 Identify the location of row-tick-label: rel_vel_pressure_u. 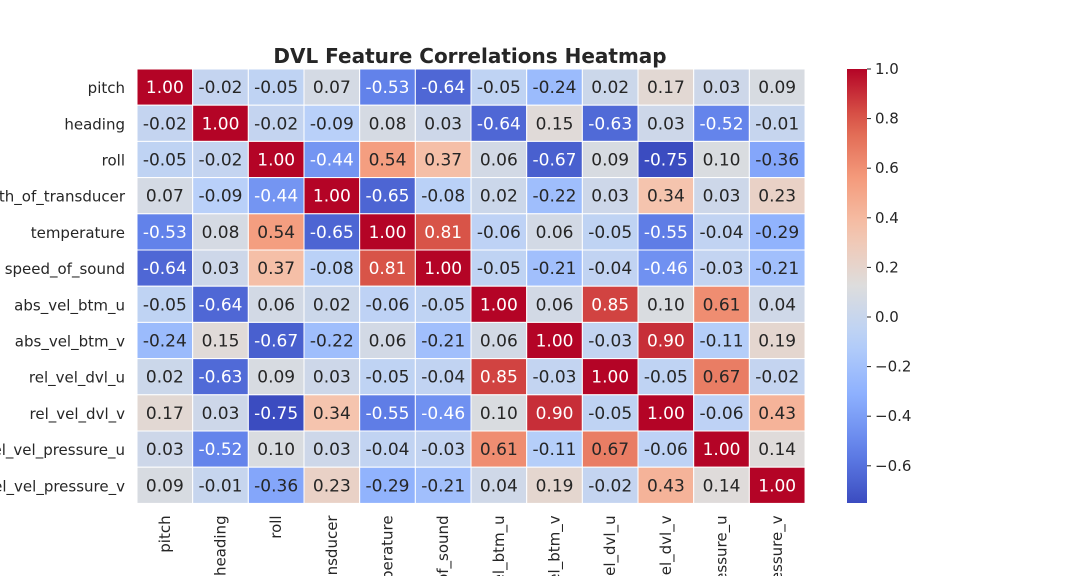
(62, 450).